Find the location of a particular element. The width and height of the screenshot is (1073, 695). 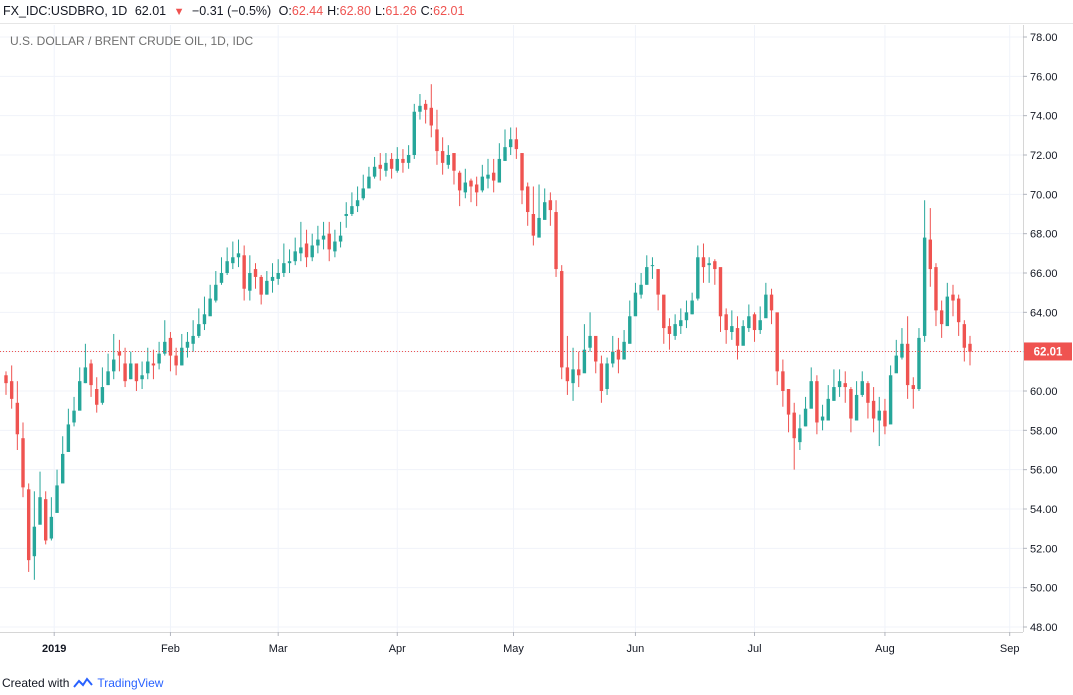

last-price: 62.01 is located at coordinates (150, 11).